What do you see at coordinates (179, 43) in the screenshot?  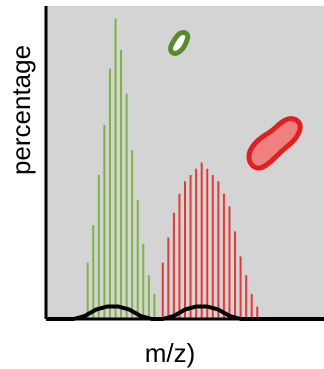 I see `green-blob-icon` at bounding box center [179, 43].